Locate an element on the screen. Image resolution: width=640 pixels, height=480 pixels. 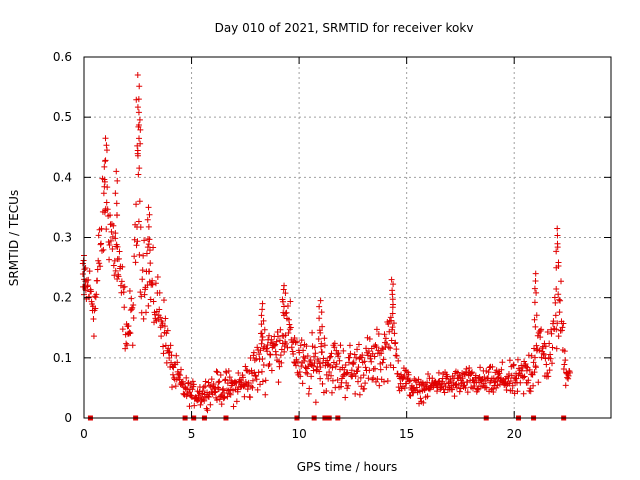
y-axis-label: SRMTID / TECUs is located at coordinates (14, 238).